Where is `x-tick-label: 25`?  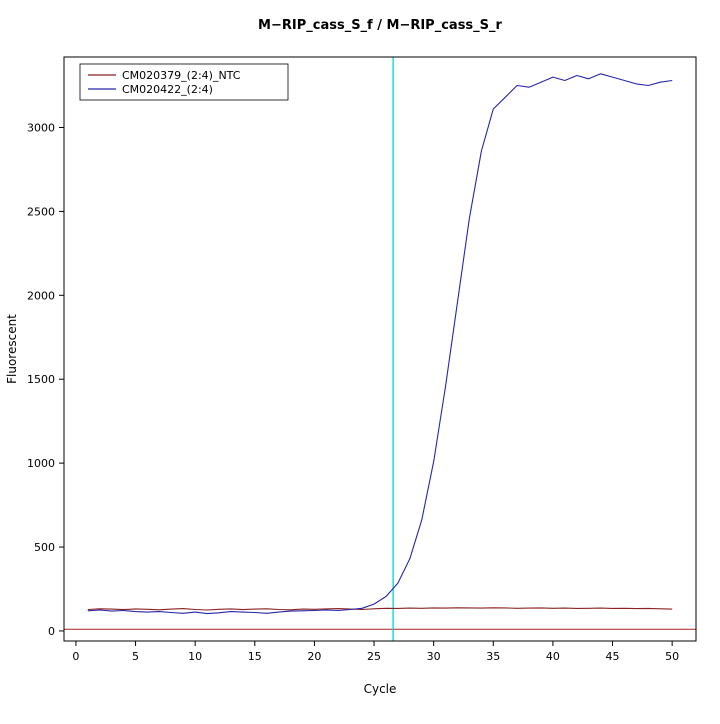 x-tick-label: 25 is located at coordinates (374, 656).